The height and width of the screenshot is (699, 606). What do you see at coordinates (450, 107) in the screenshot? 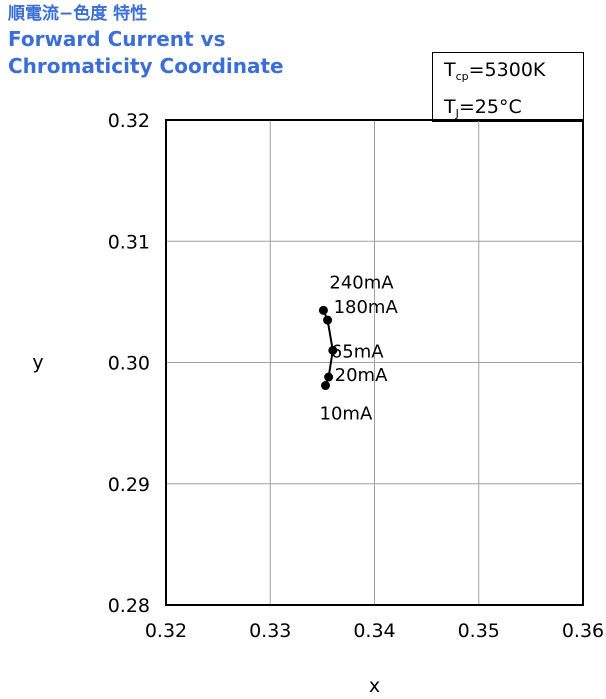
I see `tj-symbol: T` at bounding box center [450, 107].